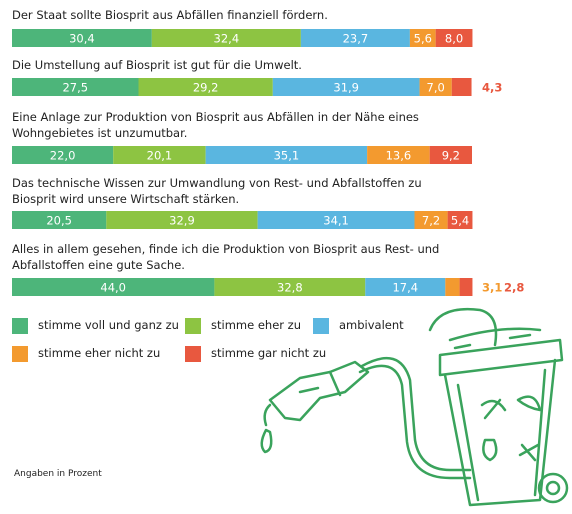 This screenshot has height=514, width=572. What do you see at coordinates (436, 88) in the screenshot?
I see `value-label: 7,0` at bounding box center [436, 88].